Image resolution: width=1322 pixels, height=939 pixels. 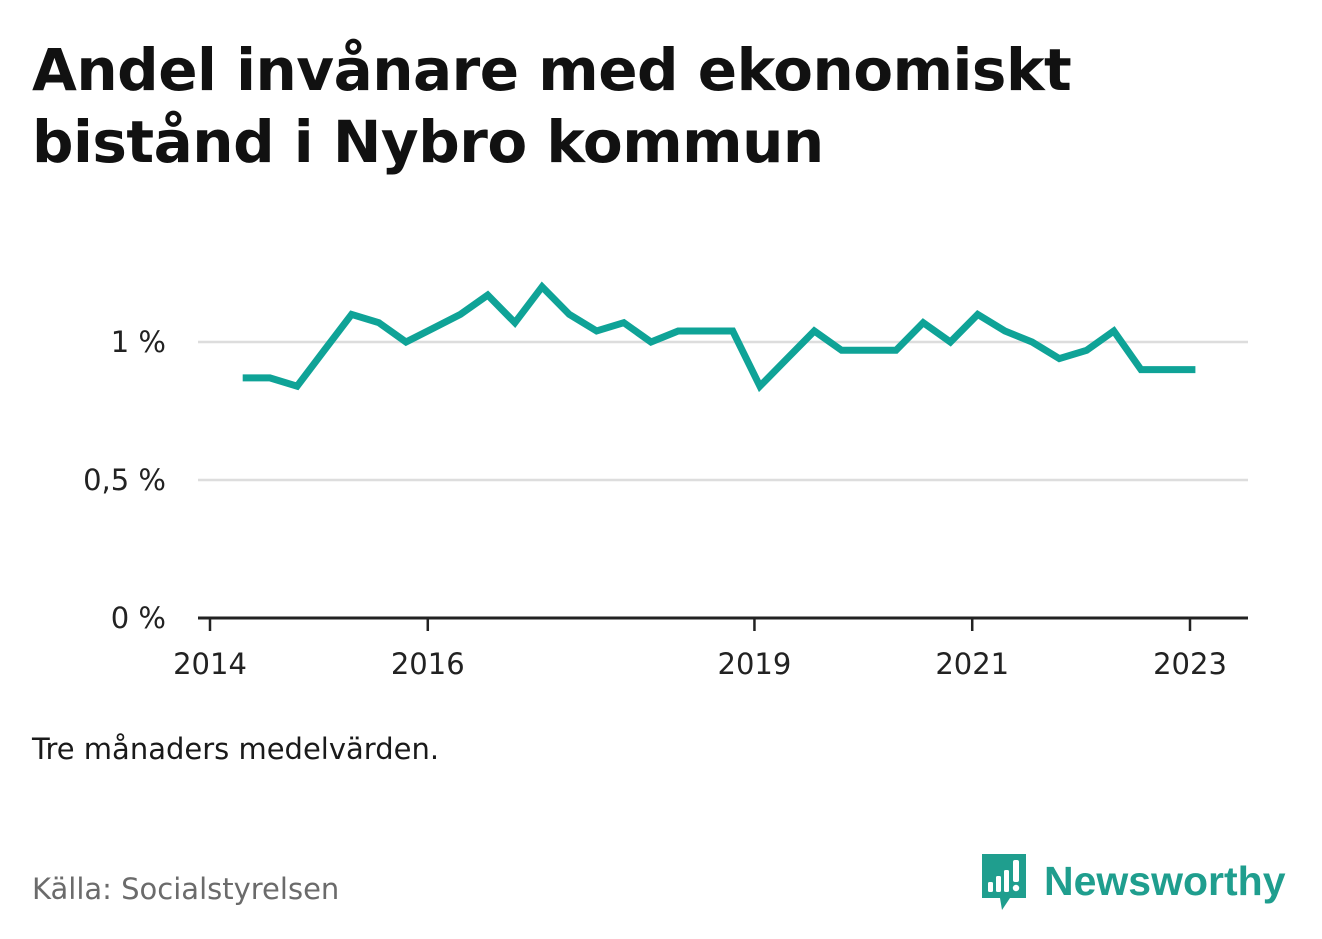 I want to click on x-tick-label: 2023, so click(x=1190, y=664).